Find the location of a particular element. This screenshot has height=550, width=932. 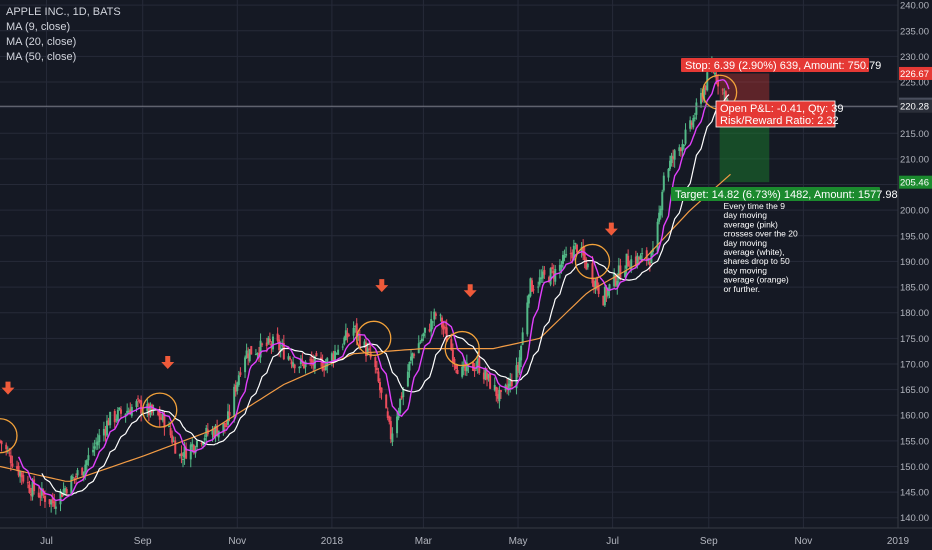

price-axis-bg is located at coordinates (915, 264).